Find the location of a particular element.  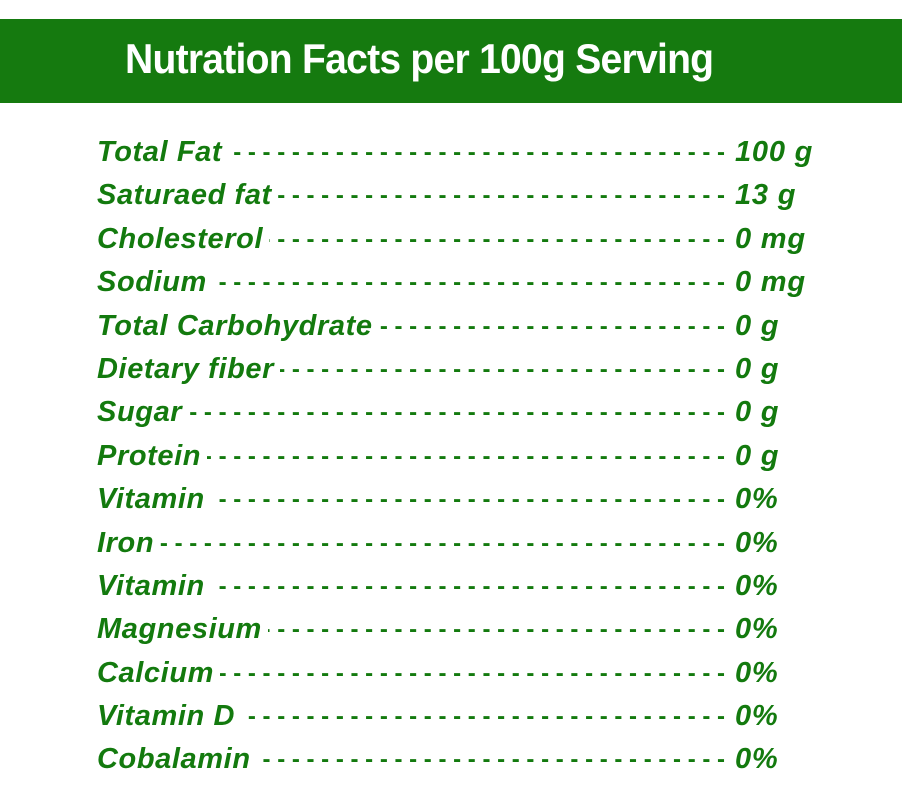

fact-label: Saturaed fat is located at coordinates (187, 196).